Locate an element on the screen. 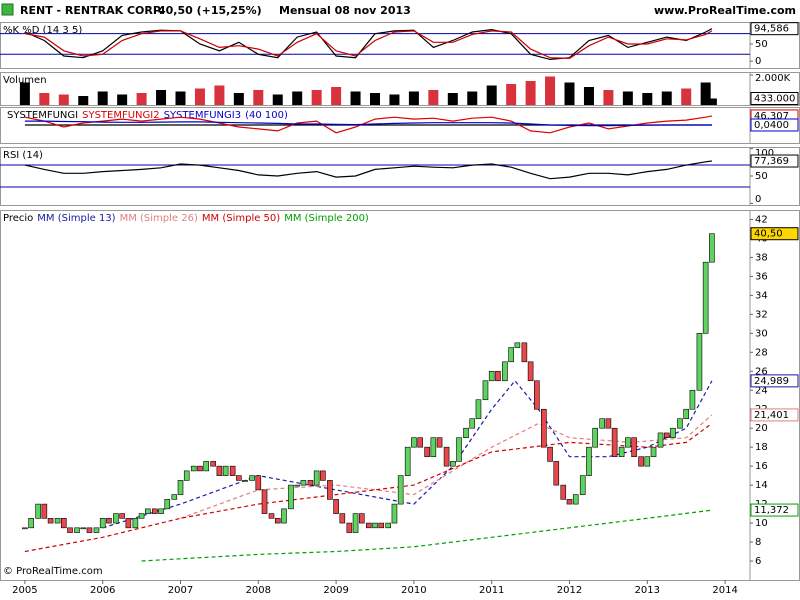 The height and width of the screenshot is (600, 800). panel-title: Volumen is located at coordinates (25, 80).